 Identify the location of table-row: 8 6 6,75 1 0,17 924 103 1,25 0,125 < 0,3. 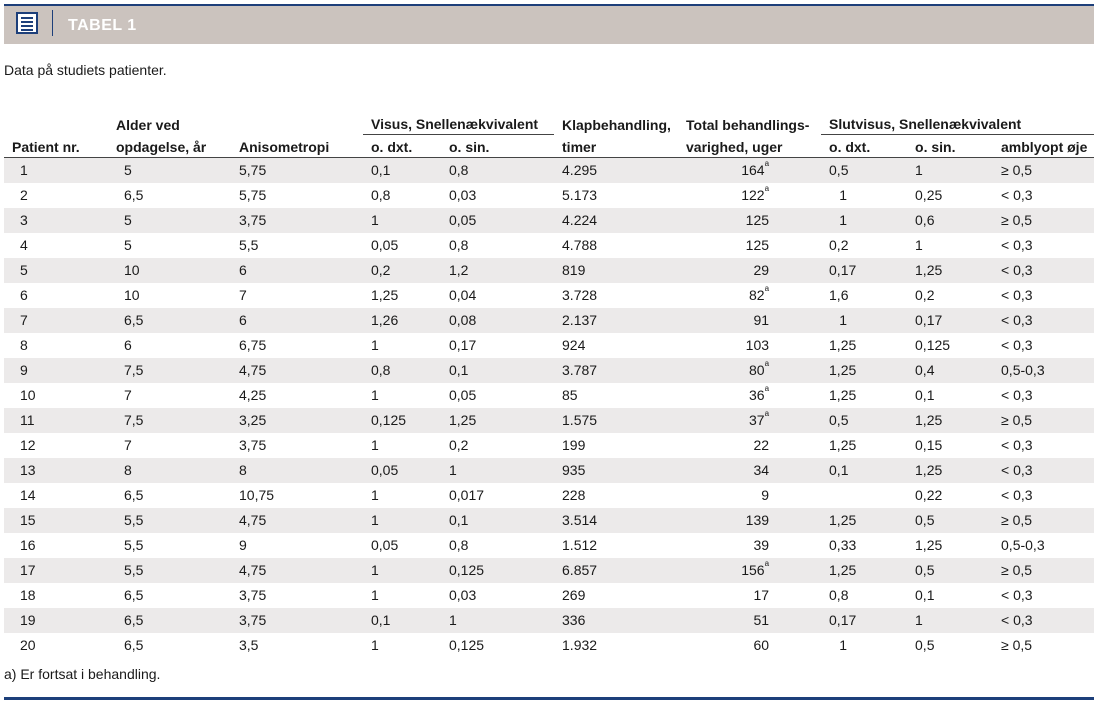
(549, 345).